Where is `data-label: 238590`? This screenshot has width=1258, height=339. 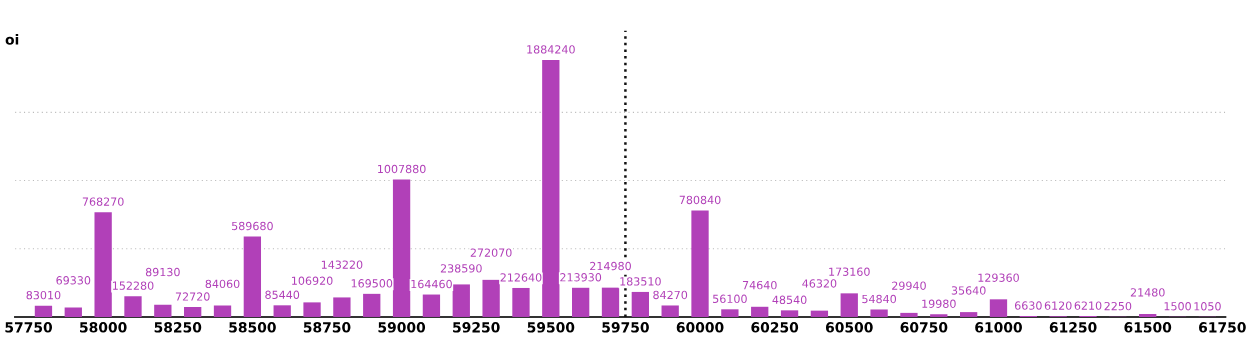
data-label: 238590 is located at coordinates (461, 268).